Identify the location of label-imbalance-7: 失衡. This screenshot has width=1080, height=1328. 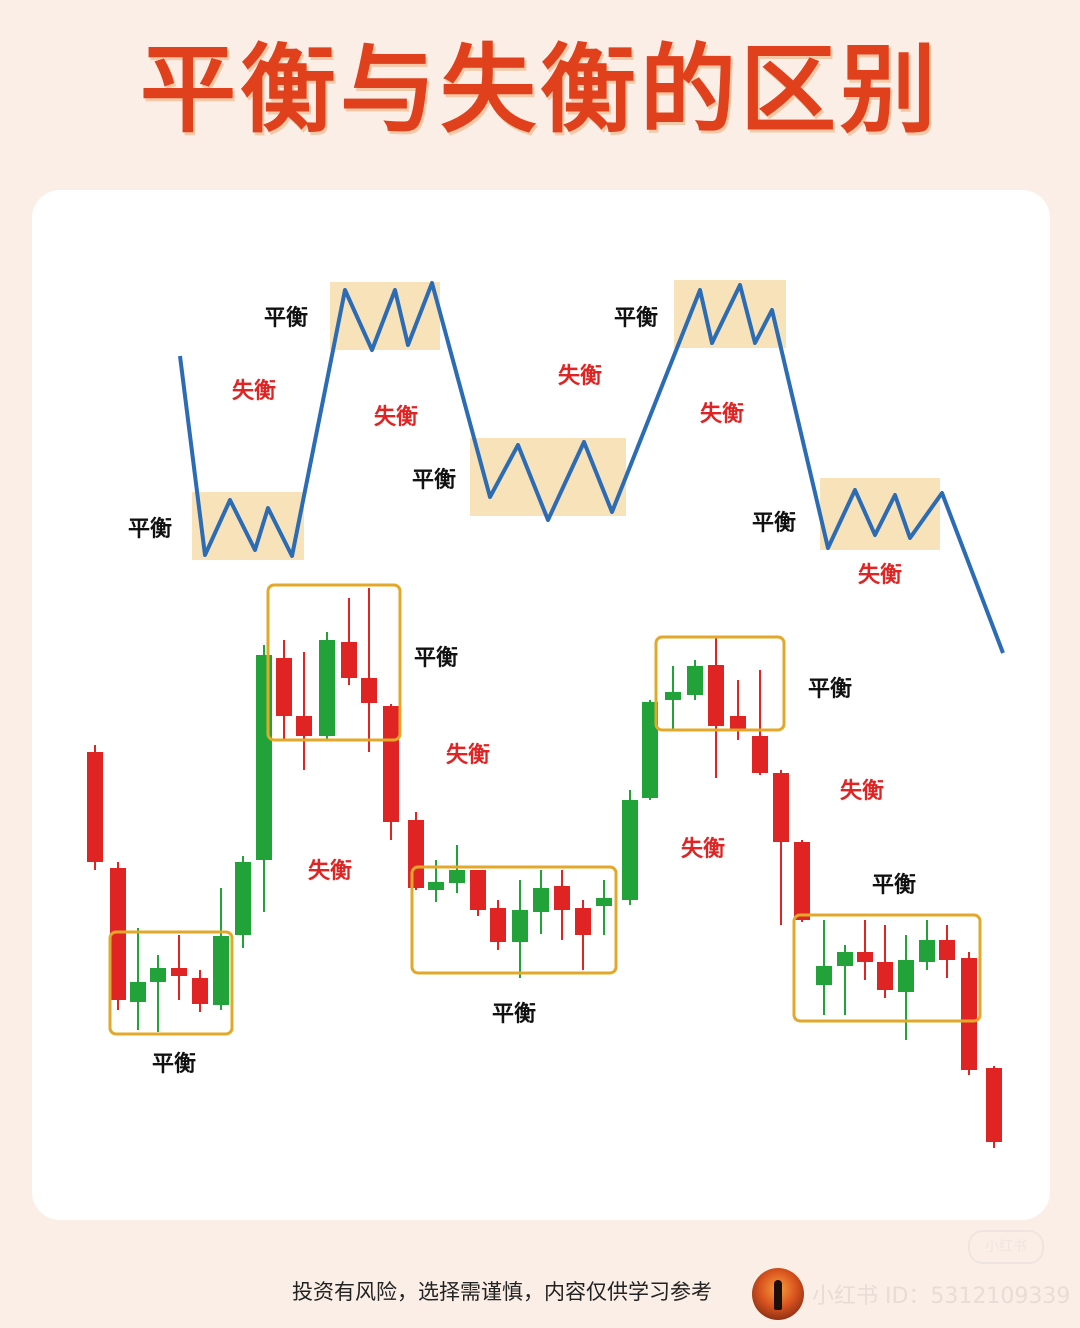
(468, 754).